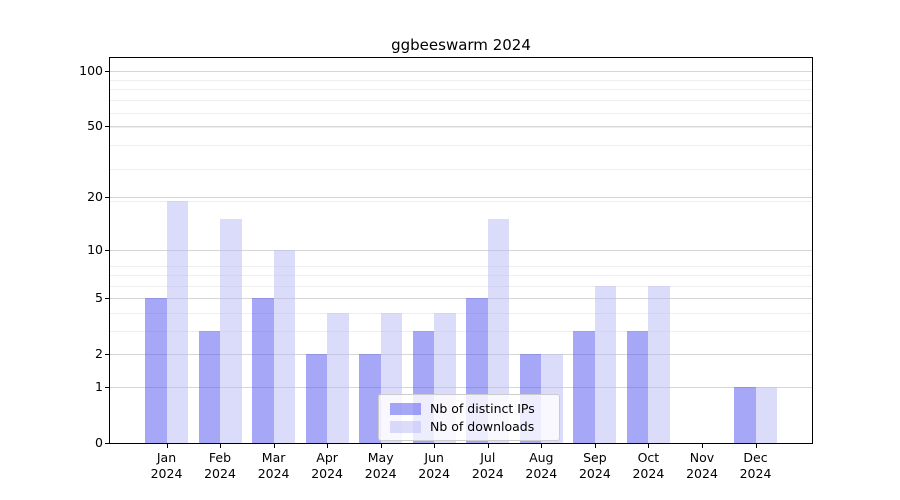 The width and height of the screenshot is (900, 500). What do you see at coordinates (648, 465) in the screenshot?
I see `x-tick-label: Oct 2024` at bounding box center [648, 465].